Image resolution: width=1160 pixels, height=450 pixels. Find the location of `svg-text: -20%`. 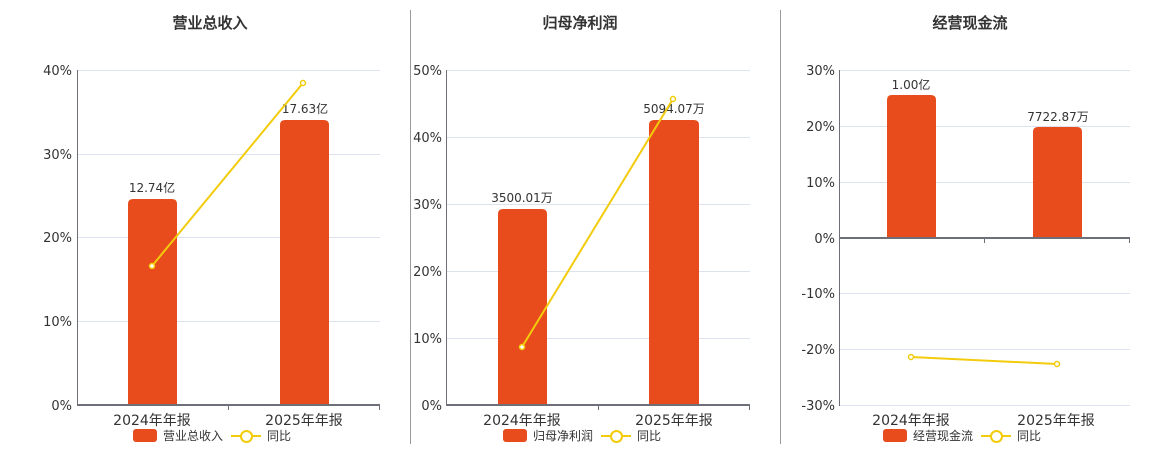

svg-text: -20% is located at coordinates (818, 350).